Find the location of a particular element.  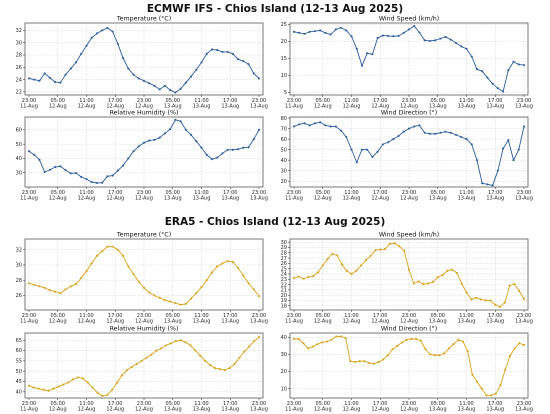

y-tick-label: 80 is located at coordinates (284, 119).